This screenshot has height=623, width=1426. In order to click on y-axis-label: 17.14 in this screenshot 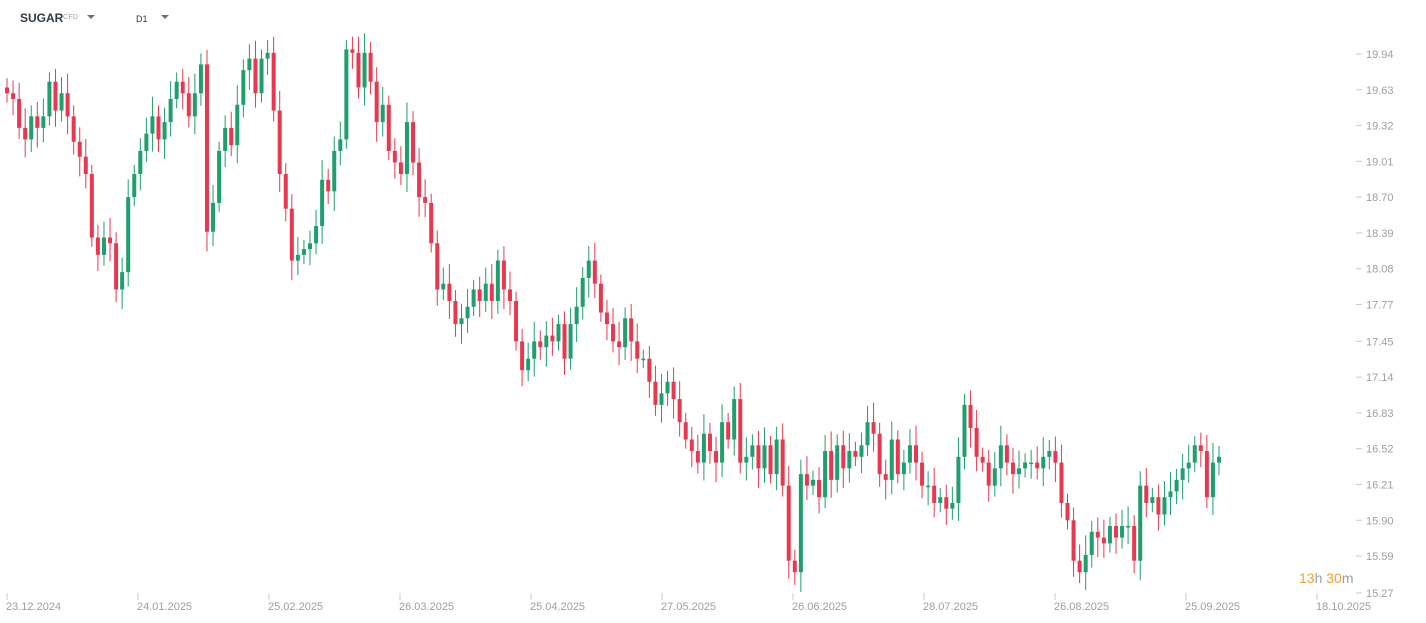, I will do `click(1380, 378)`.